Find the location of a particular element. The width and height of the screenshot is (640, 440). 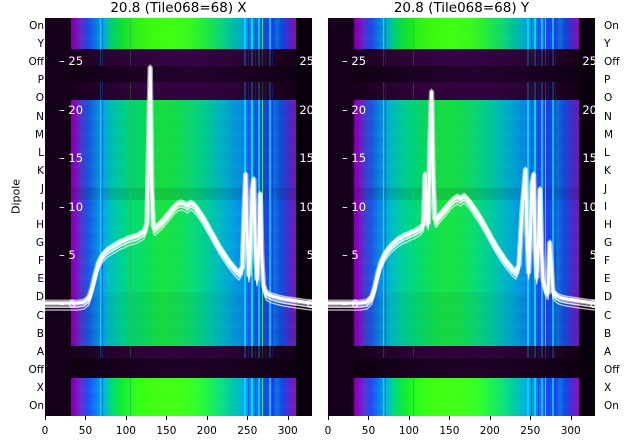

dipole-label-right-p-3: P is located at coordinates (607, 80).